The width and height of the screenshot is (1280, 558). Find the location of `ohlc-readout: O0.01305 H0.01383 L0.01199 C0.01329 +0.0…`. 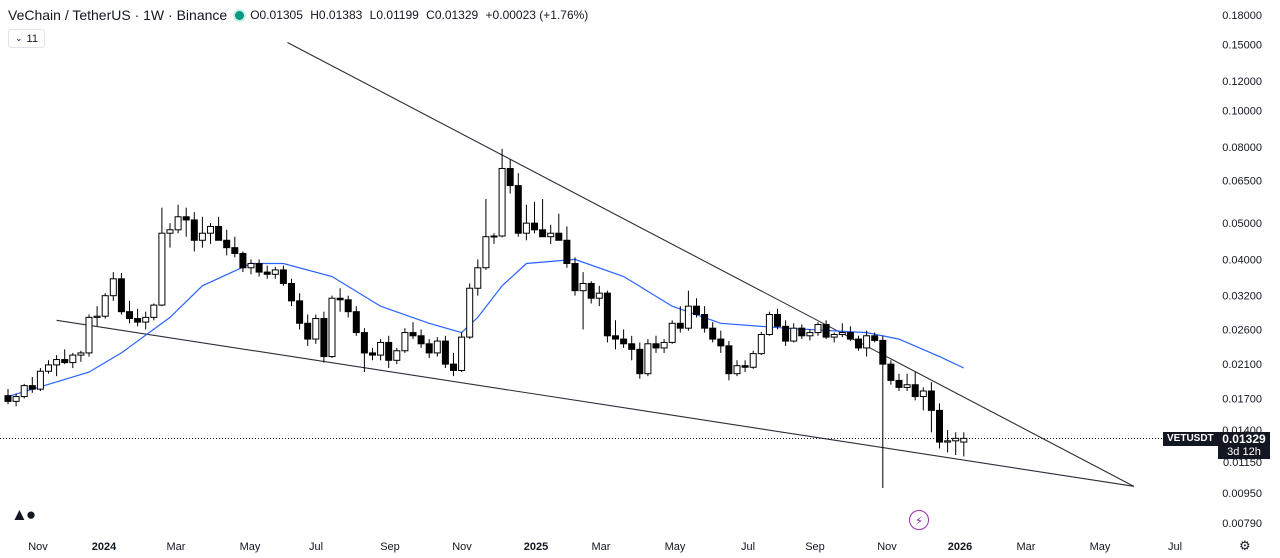

ohlc-readout: O0.01305 H0.01383 L0.01199 C0.01329 +0.0… is located at coordinates (421, 15).